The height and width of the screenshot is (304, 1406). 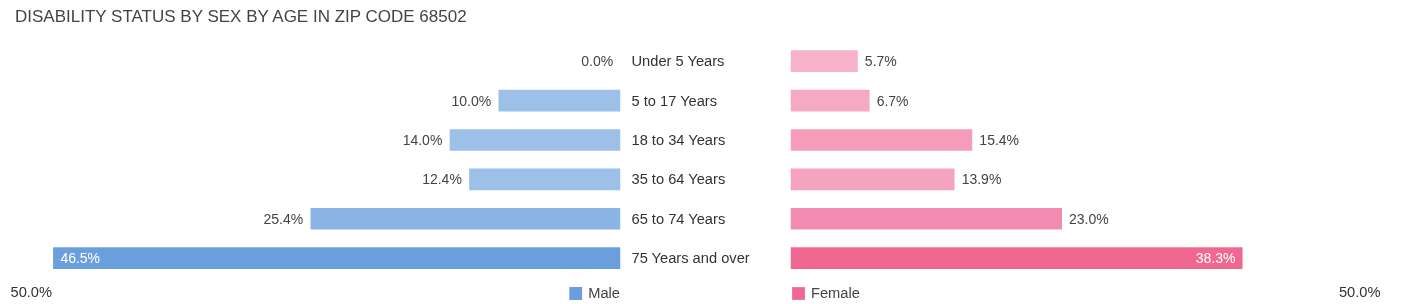 I want to click on data-label: 13.9%, so click(x=981, y=179).